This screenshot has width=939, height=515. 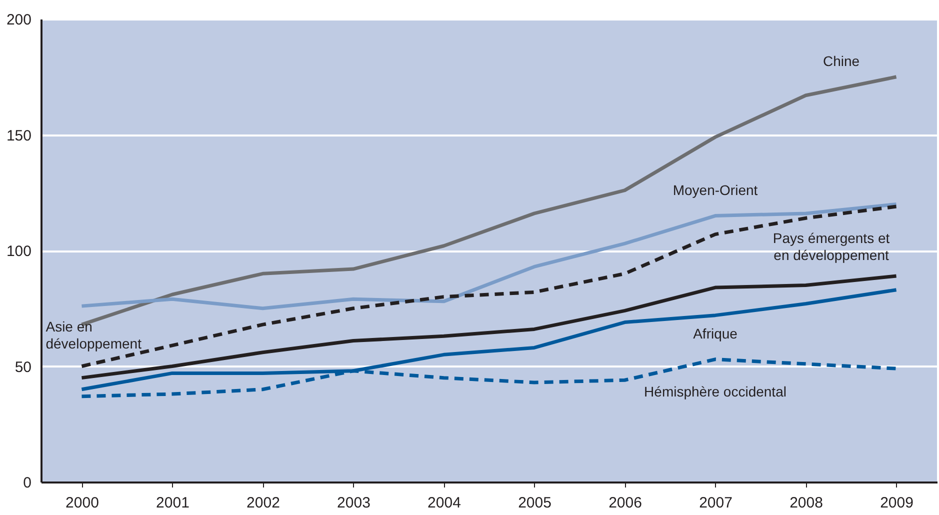 I want to click on series-label: Asie en développement, so click(x=94, y=335).